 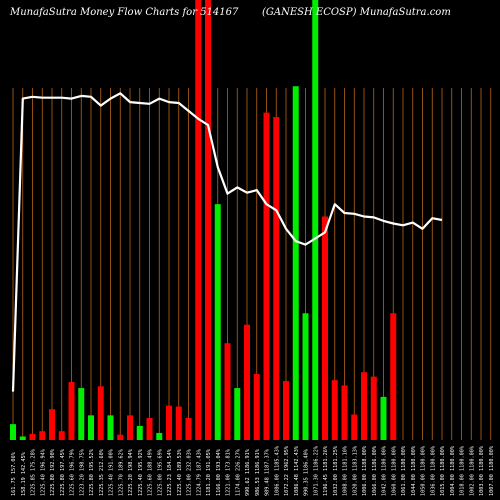 I want to click on x-tick-label: 1225.85 175.28%, so click(x=34, y=472).